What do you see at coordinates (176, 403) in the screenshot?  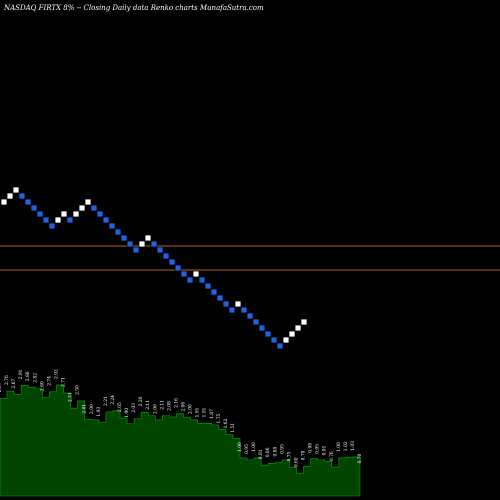 I see `volume-label: 2.16` at bounding box center [176, 403].